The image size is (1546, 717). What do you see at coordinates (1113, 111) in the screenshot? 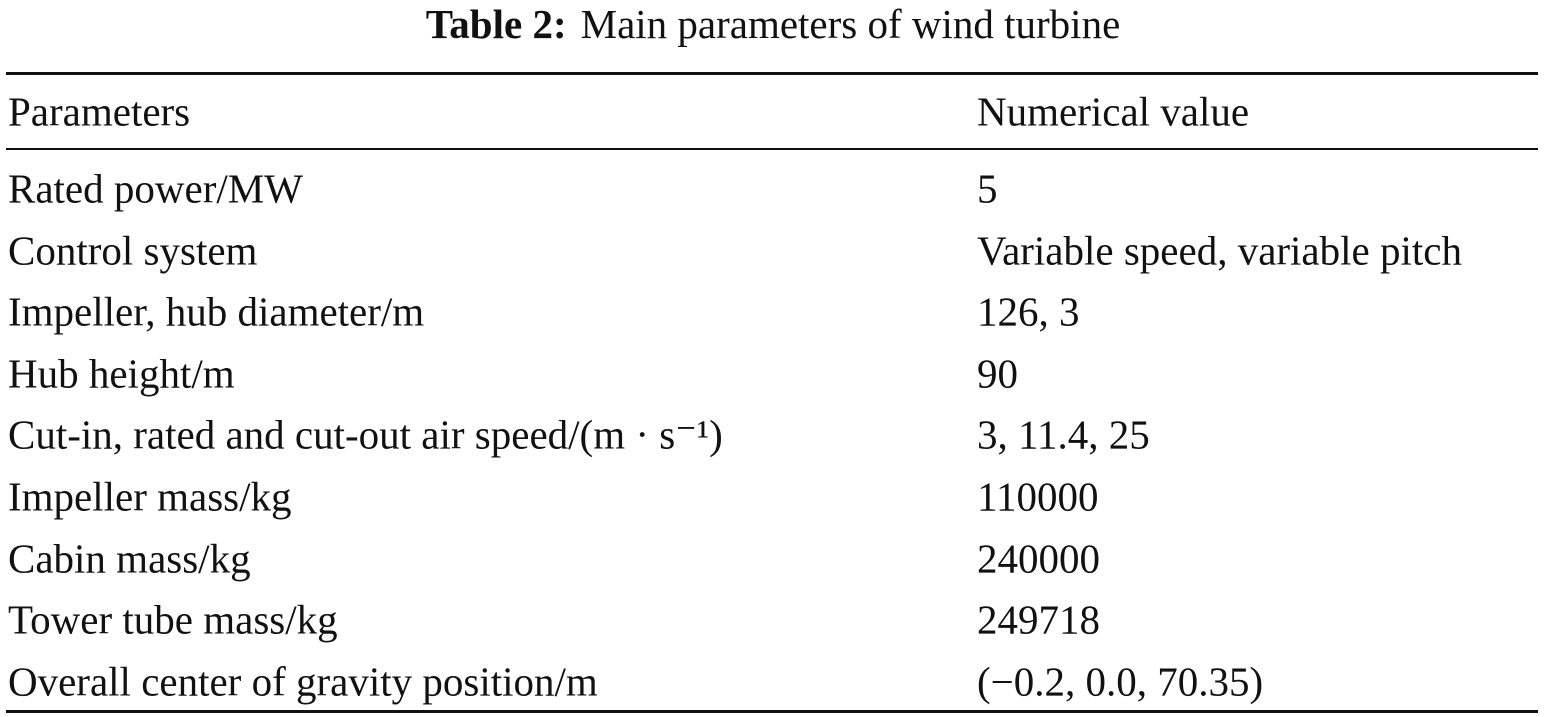
I see `header-cell: Numerical value` at bounding box center [1113, 111].